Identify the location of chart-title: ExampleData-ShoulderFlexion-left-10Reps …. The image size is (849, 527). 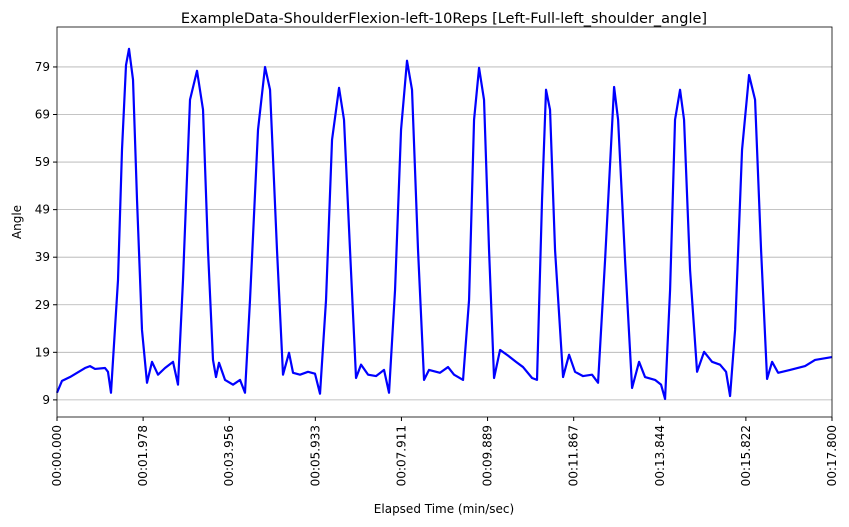
(444, 19).